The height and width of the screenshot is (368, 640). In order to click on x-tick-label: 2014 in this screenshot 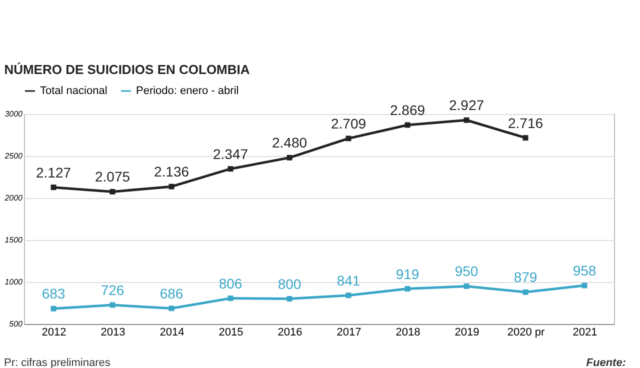, I will do `click(172, 332)`.